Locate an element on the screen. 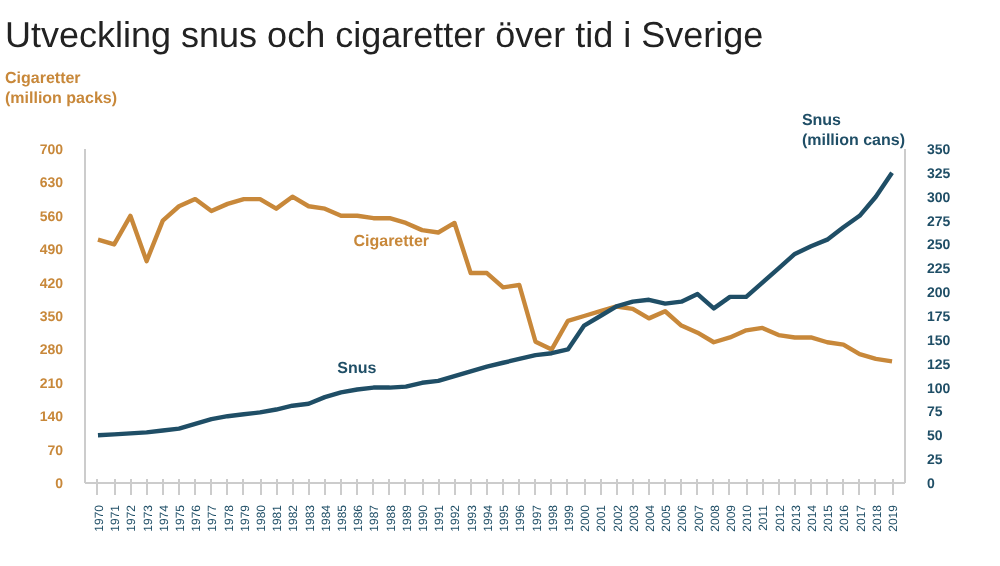 This screenshot has width=1000, height=566. series-label: Cigaretter is located at coordinates (391, 241).